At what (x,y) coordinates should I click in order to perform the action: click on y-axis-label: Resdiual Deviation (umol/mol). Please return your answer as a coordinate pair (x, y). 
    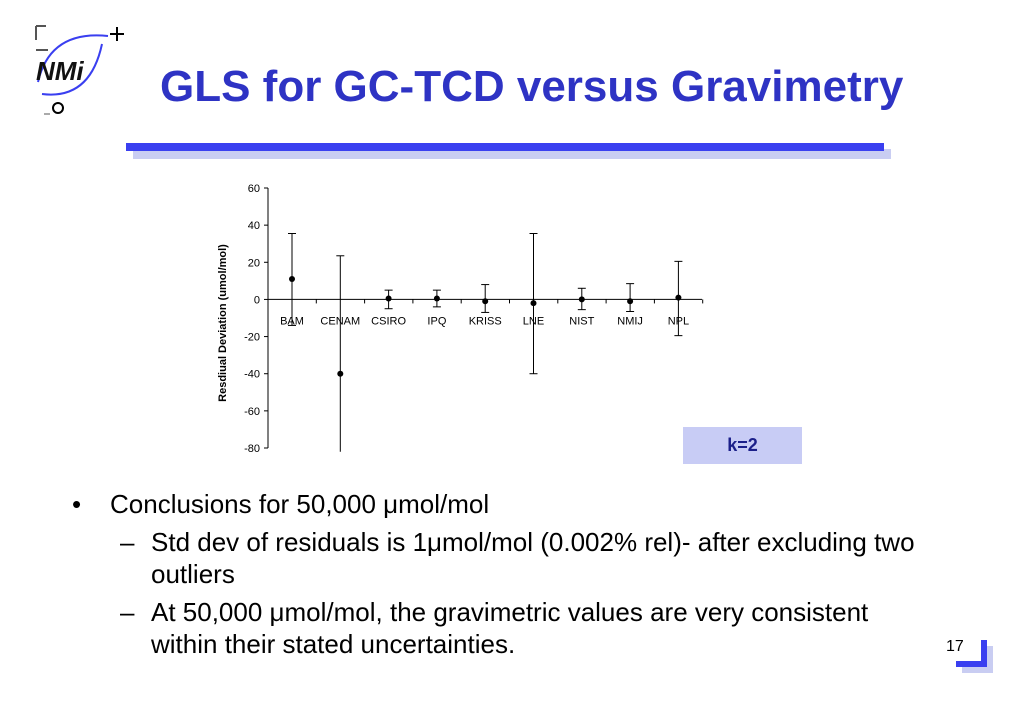
    Looking at the image, I should click on (223, 323).